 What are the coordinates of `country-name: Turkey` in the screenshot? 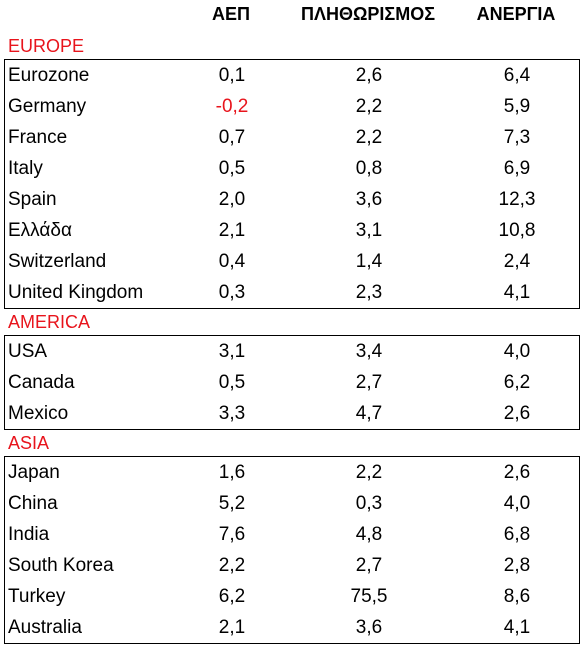 It's located at (37, 596).